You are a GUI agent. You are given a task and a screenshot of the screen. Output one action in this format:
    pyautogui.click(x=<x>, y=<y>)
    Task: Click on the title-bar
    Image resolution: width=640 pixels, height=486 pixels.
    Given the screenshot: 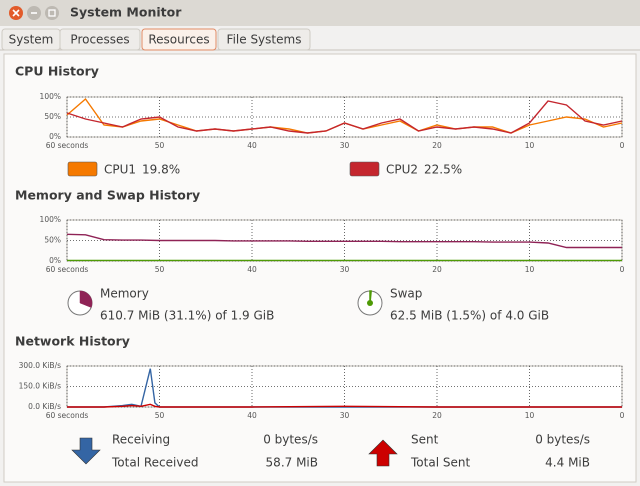 What is the action you would take?
    pyautogui.click(x=320, y=13)
    